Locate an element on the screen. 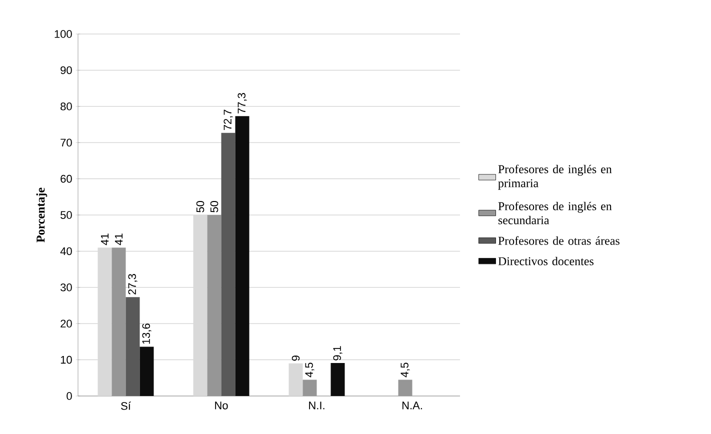 The image size is (711, 434). legend-label: Directivos docentes is located at coordinates (546, 261).